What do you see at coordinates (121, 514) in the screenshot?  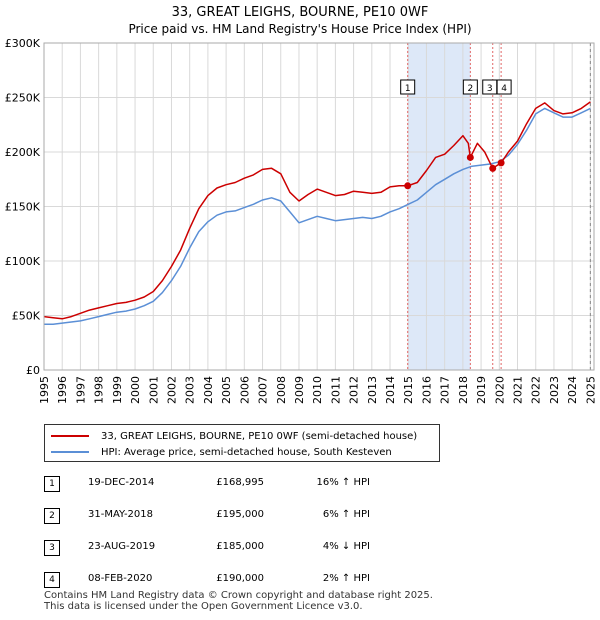 I see `transaction-date: 31-MAY-2018` at bounding box center [121, 514].